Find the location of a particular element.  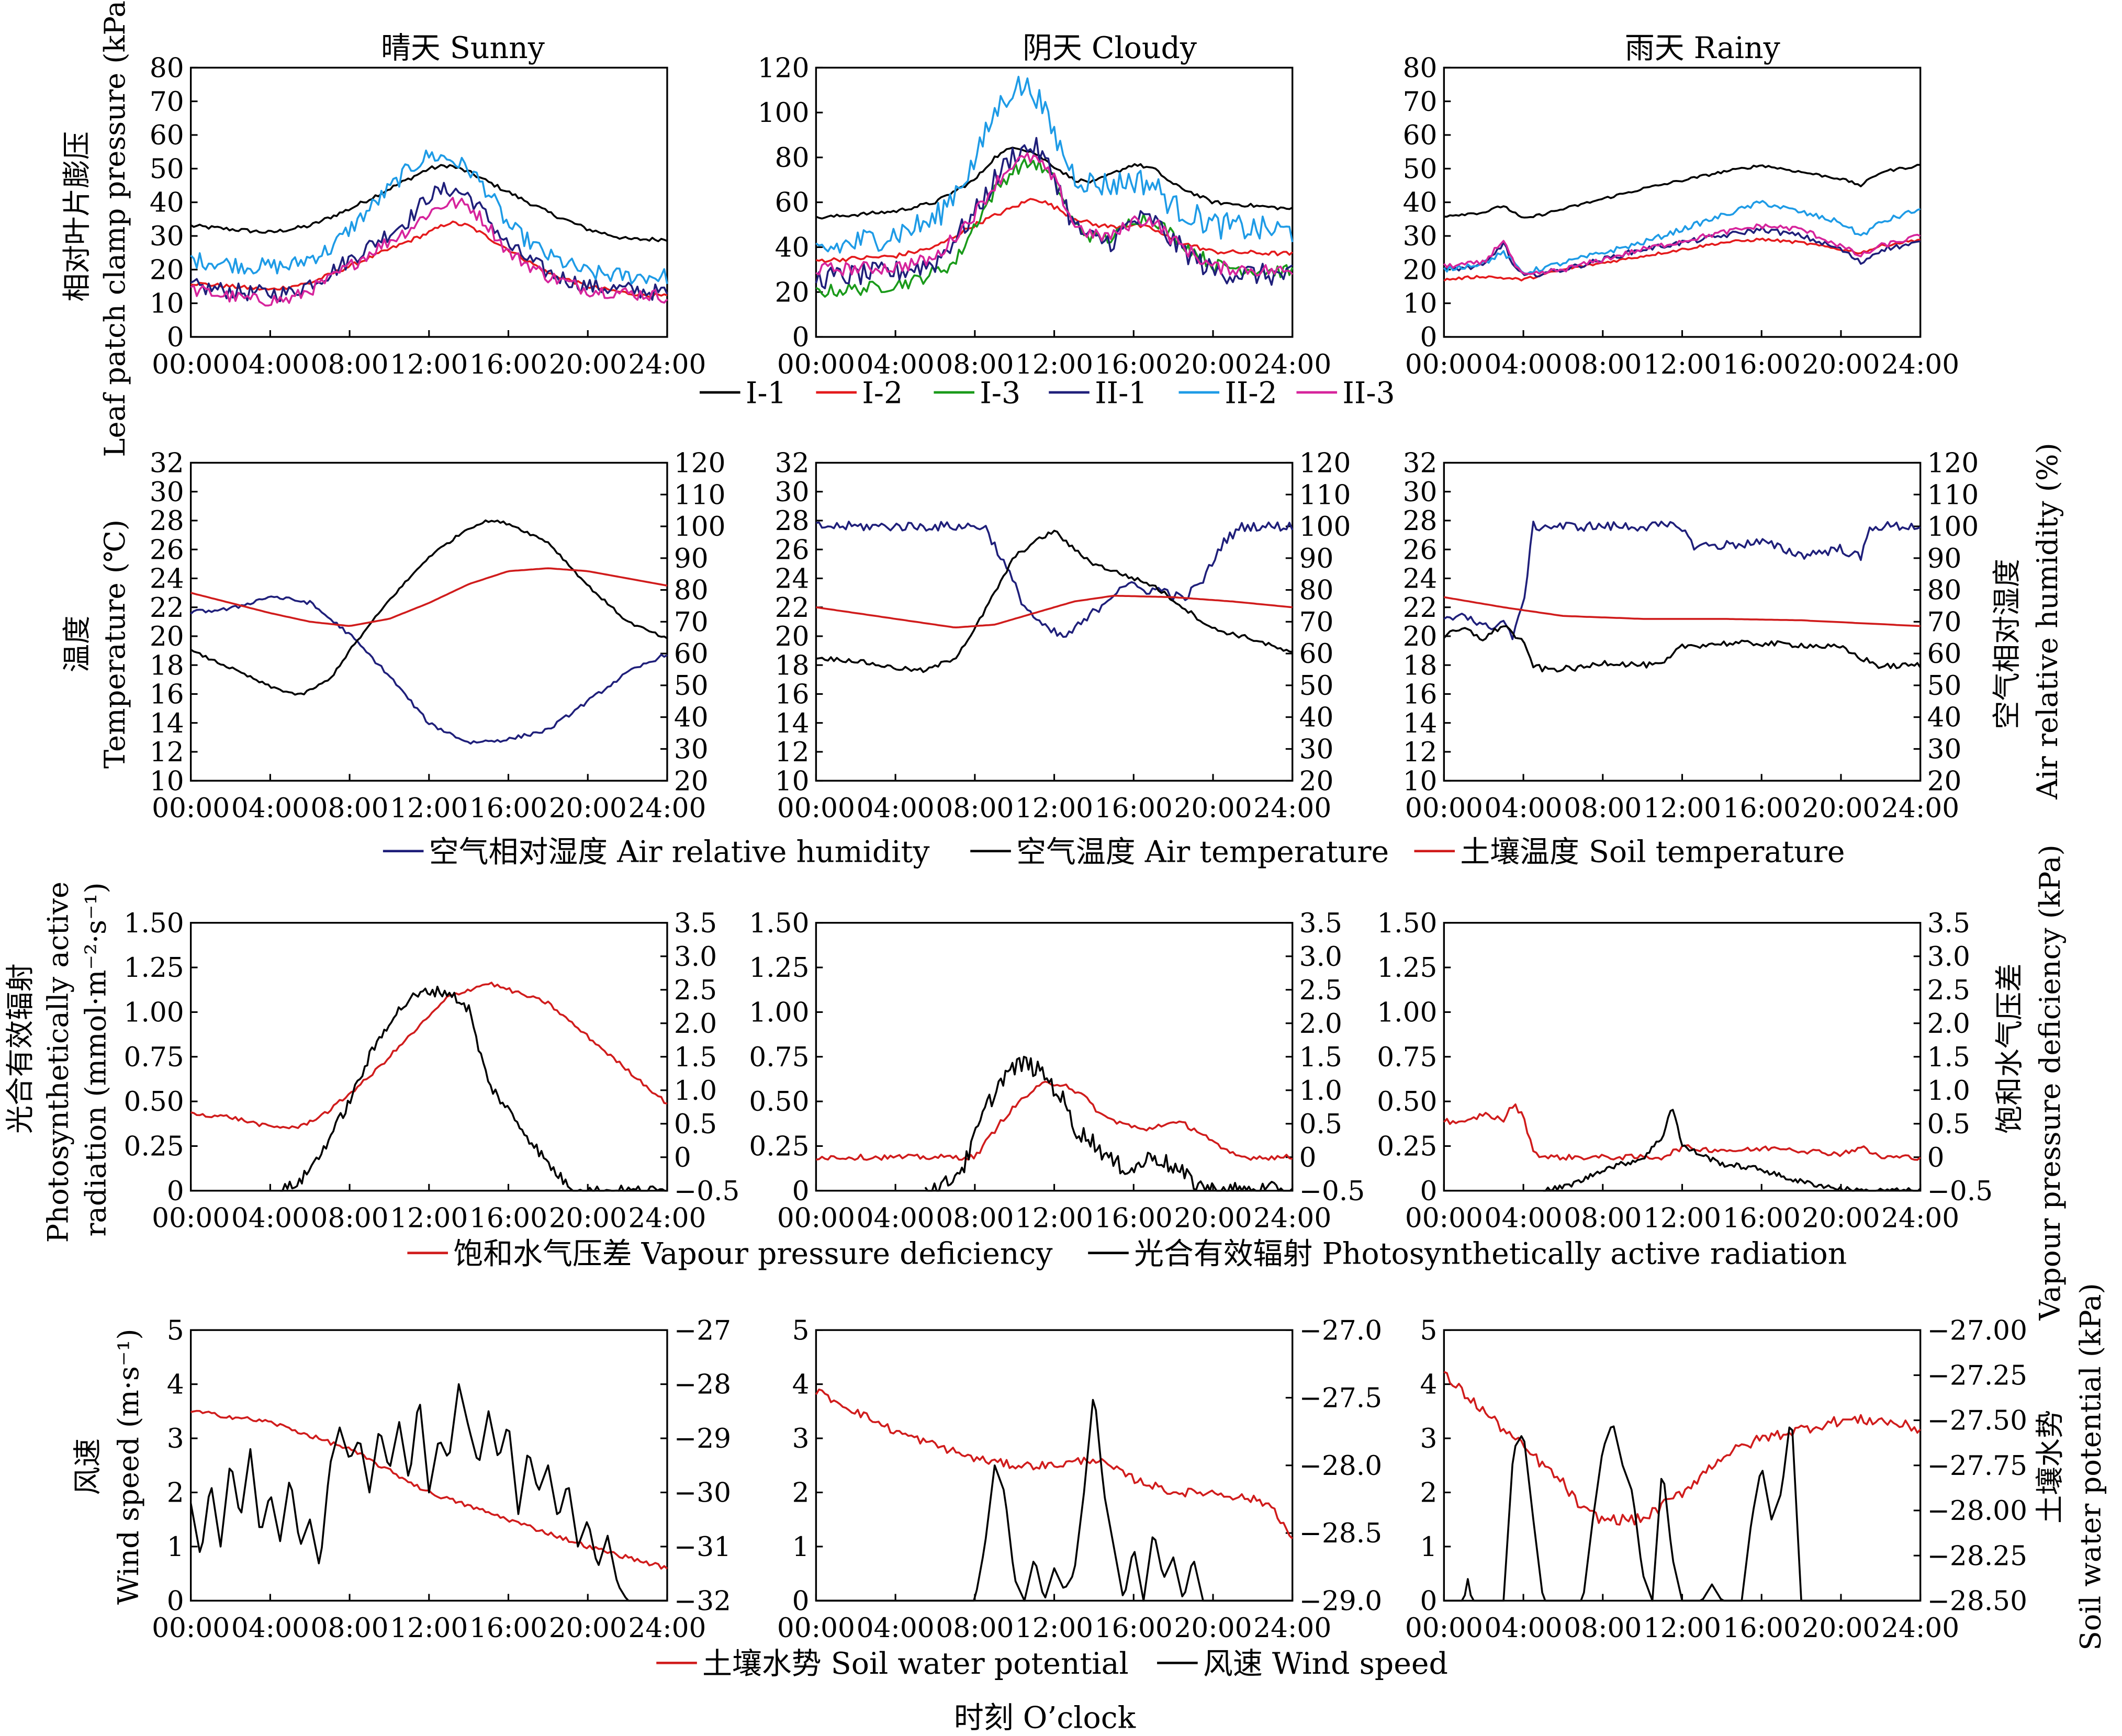

legend-row1: I-1 I-2 I-3 II-1 II-2 II-3 is located at coordinates (1047, 394).